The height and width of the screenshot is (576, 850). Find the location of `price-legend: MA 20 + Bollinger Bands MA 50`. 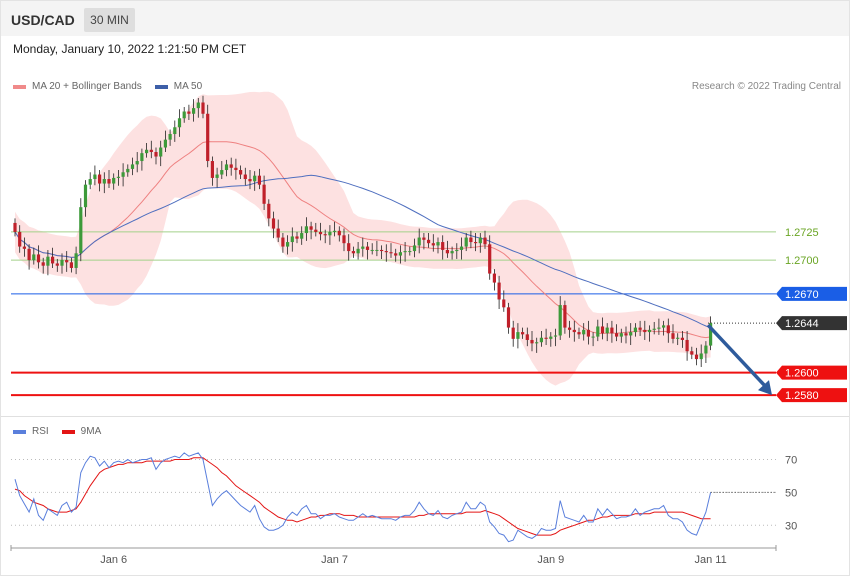

price-legend: MA 20 + Bollinger Bands MA 50 is located at coordinates (107, 86).